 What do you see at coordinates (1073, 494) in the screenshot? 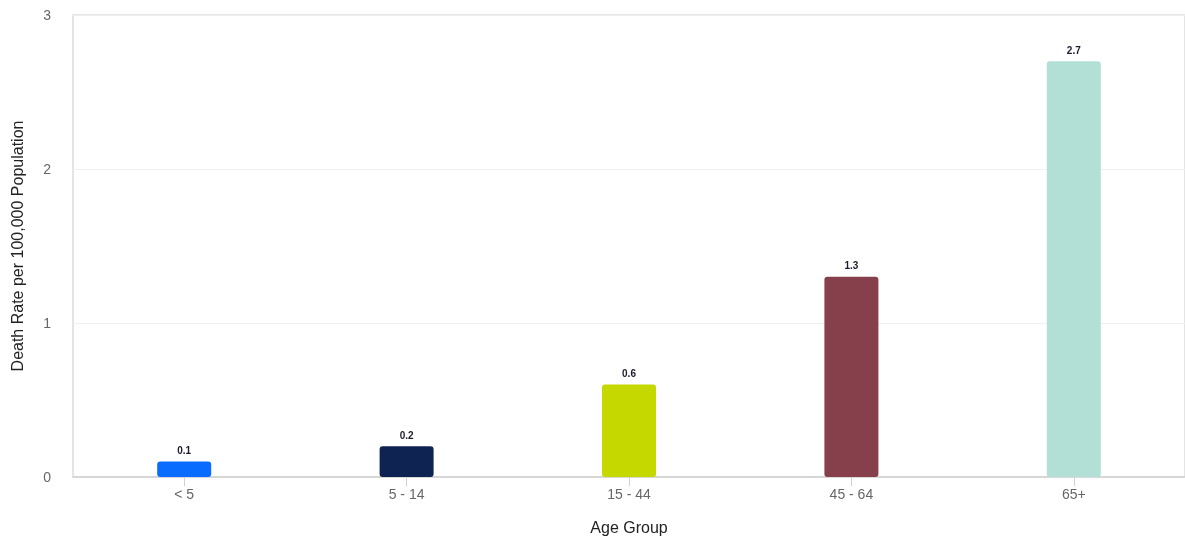
I see `x-tick-label: 65+` at bounding box center [1073, 494].